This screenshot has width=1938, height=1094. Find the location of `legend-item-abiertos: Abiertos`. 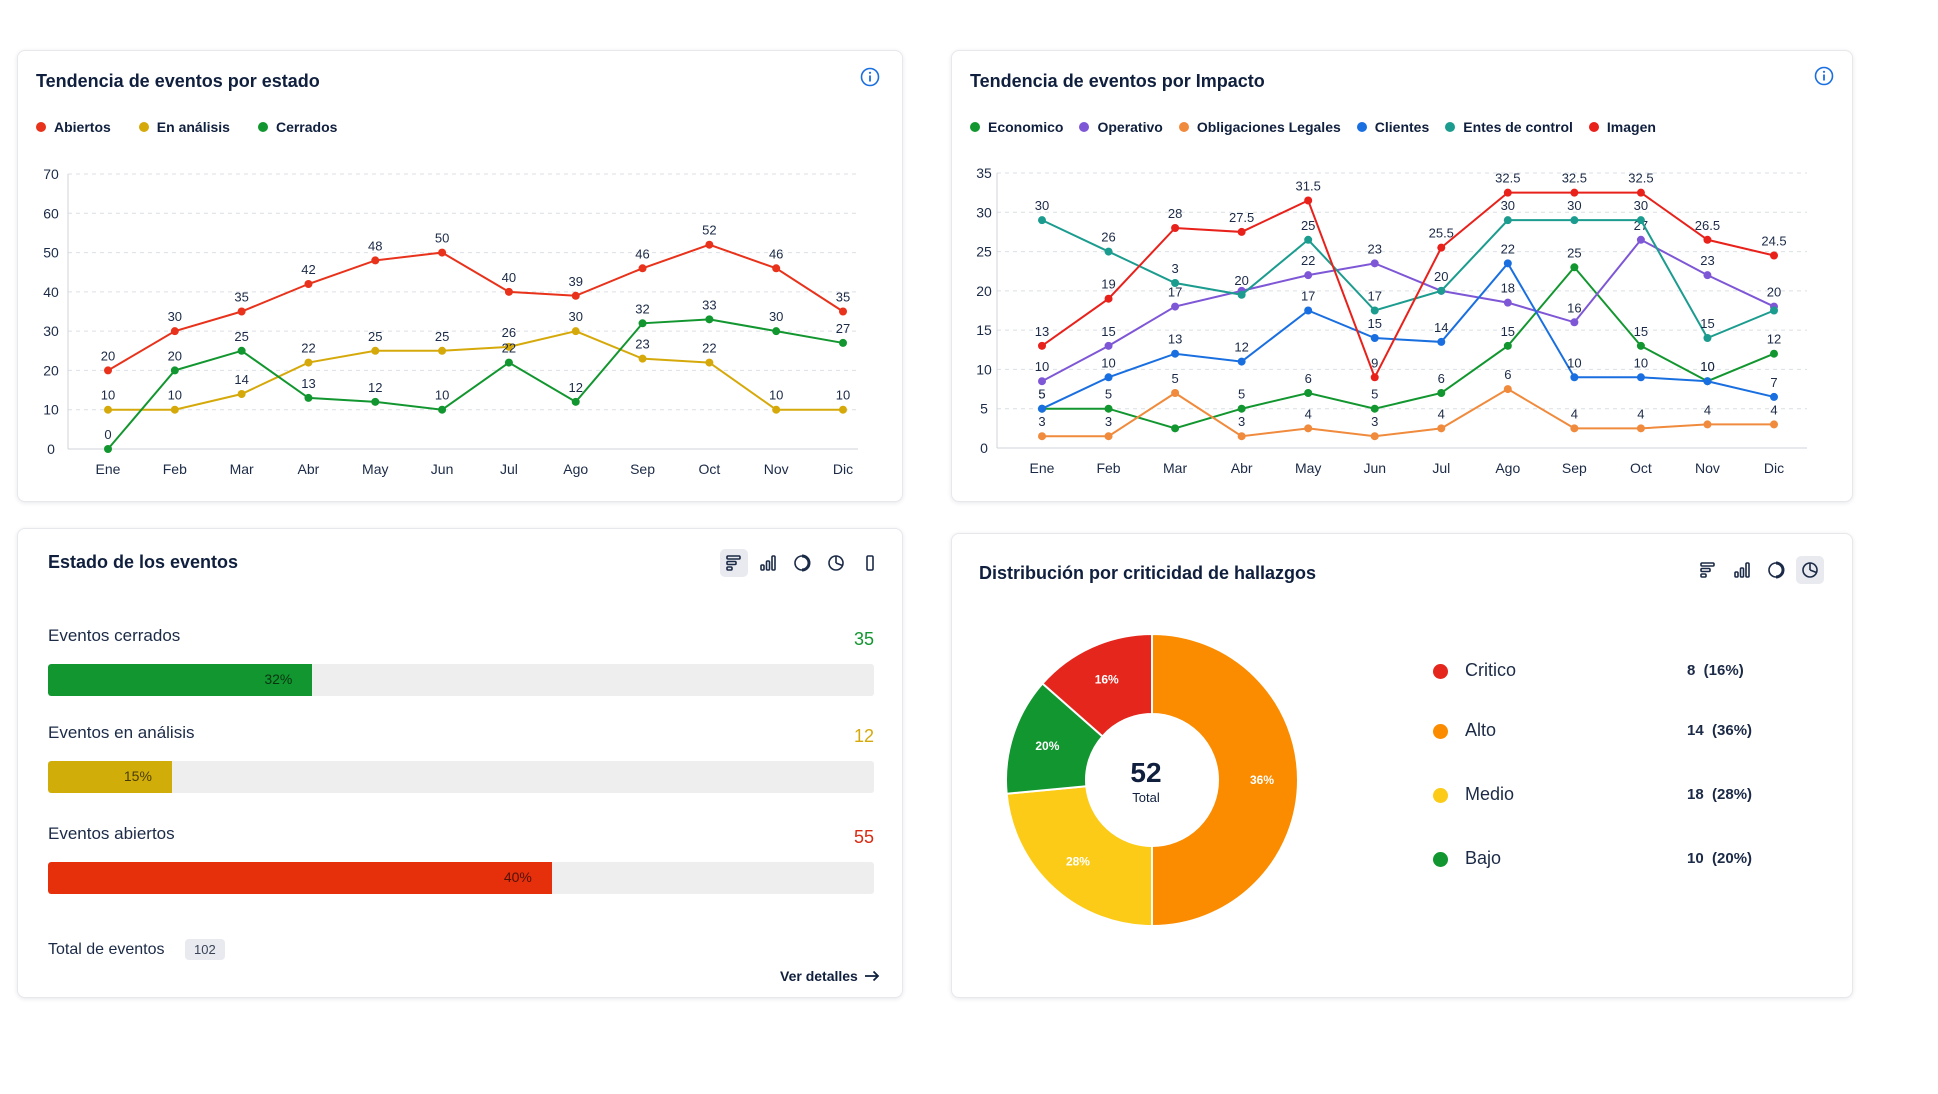

legend-item-abiertos: Abiertos is located at coordinates (73, 127).